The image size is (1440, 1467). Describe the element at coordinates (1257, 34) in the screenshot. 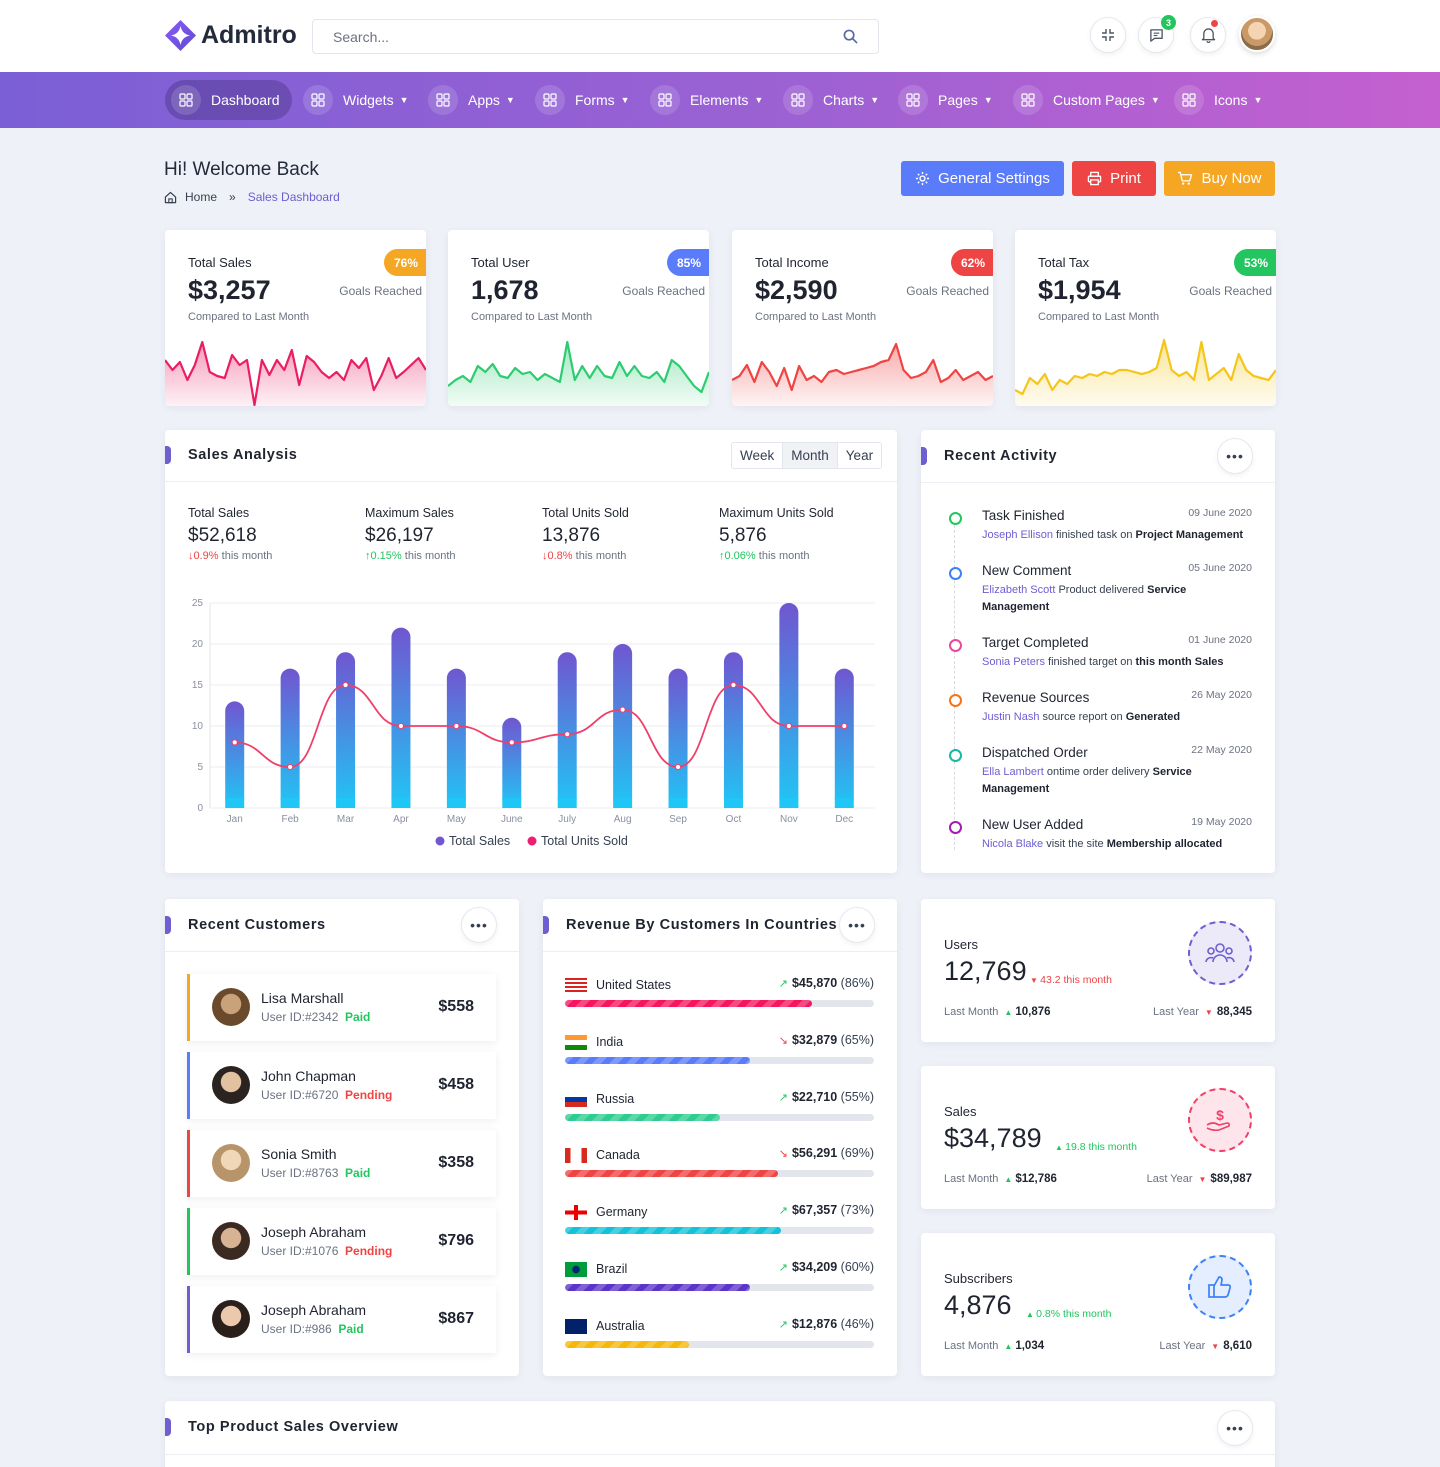

I see `user-avatar` at that location.